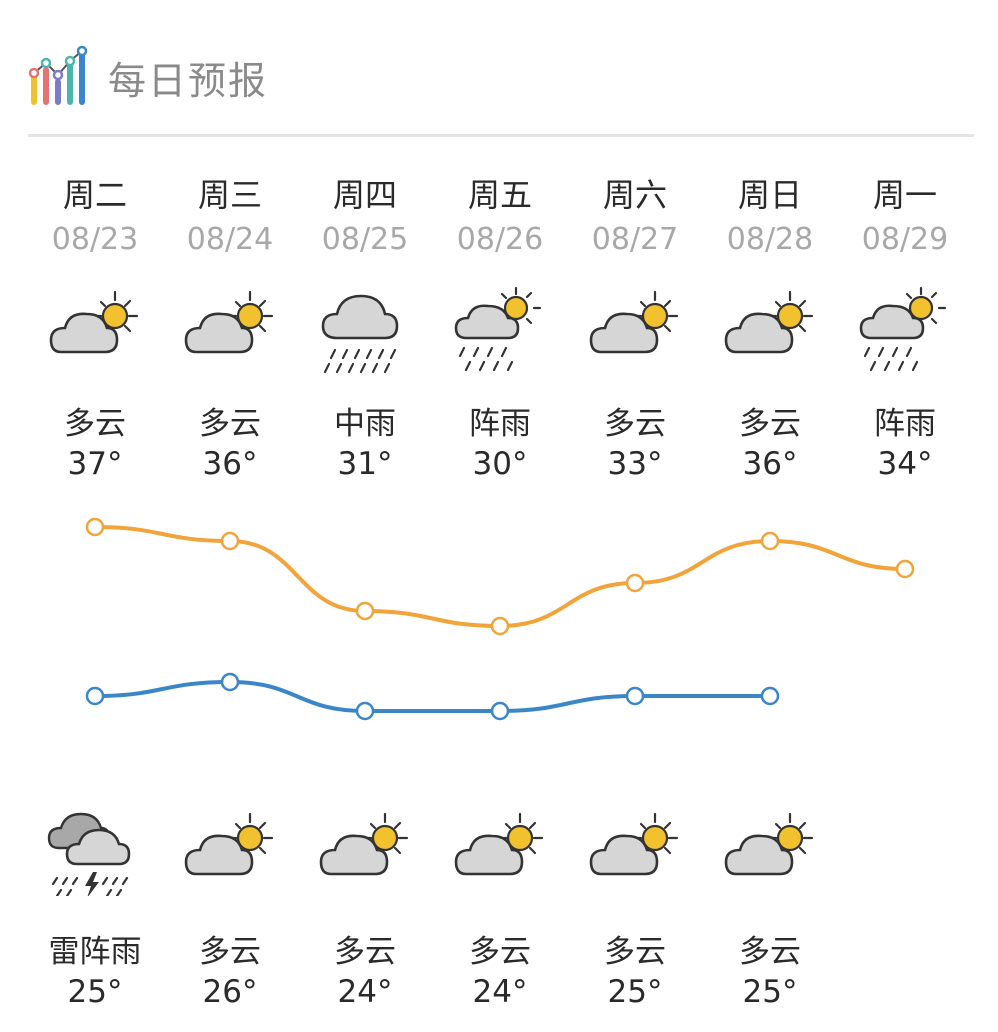 The height and width of the screenshot is (1032, 998). I want to click on date-label: 08/26, so click(500, 239).